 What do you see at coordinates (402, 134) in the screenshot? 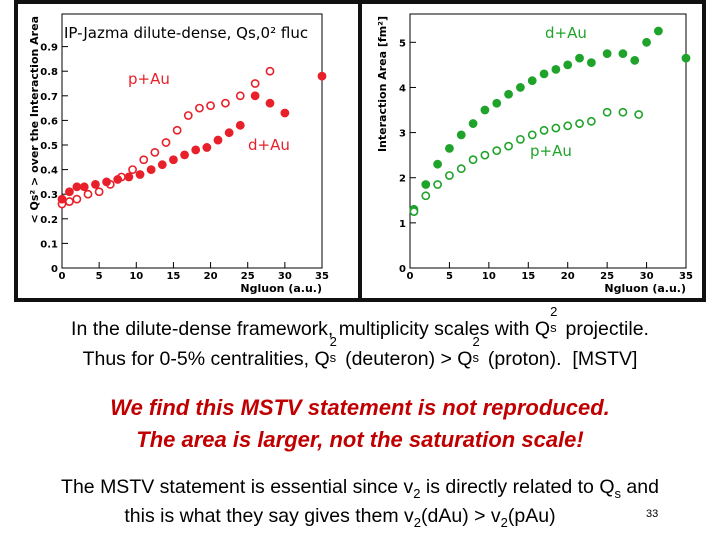
I see `y-tick-label: 3` at bounding box center [402, 134].